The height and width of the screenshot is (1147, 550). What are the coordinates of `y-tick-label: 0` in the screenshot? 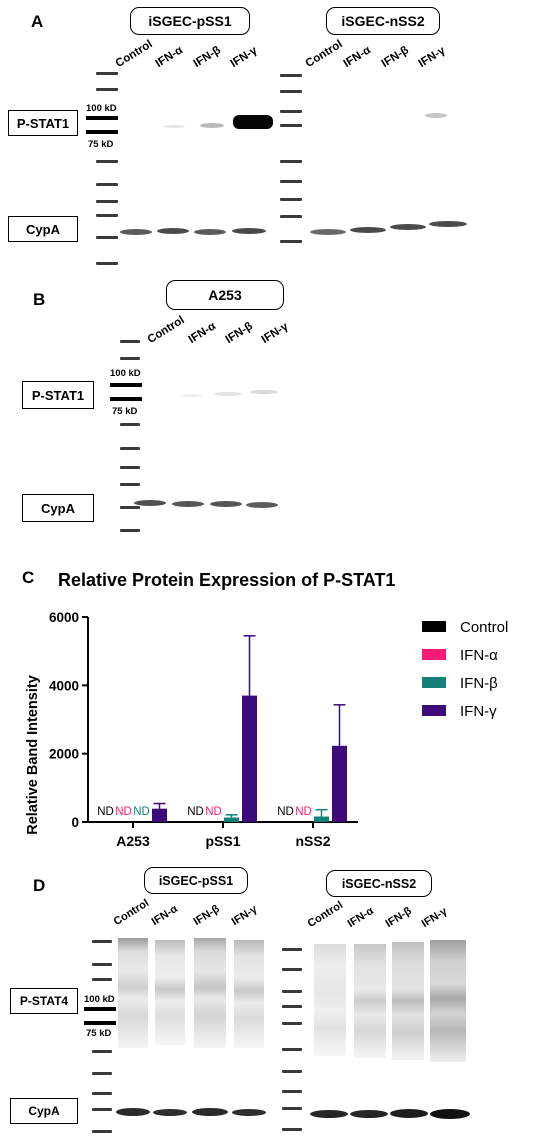 It's located at (75, 822).